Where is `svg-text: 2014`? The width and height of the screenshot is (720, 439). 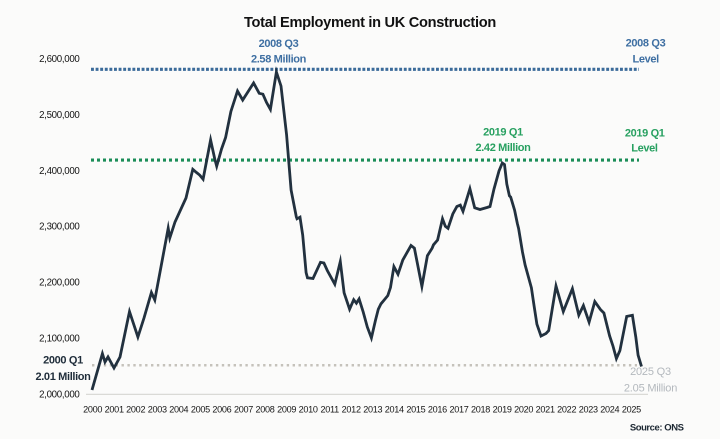 svg-text: 2014 is located at coordinates (394, 410).